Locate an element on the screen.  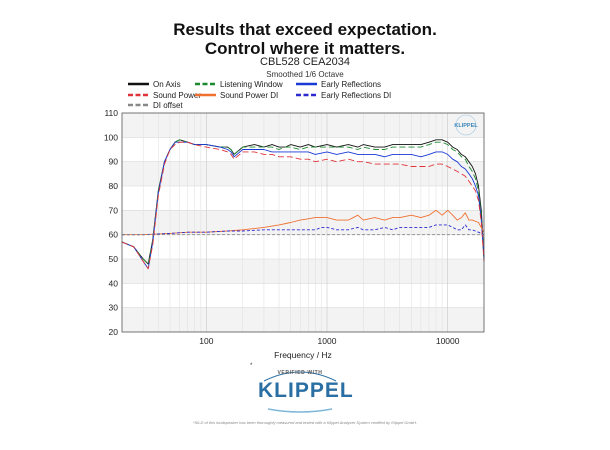
badge-verified-text: VERIFIED WITH is located at coordinates (300, 373).